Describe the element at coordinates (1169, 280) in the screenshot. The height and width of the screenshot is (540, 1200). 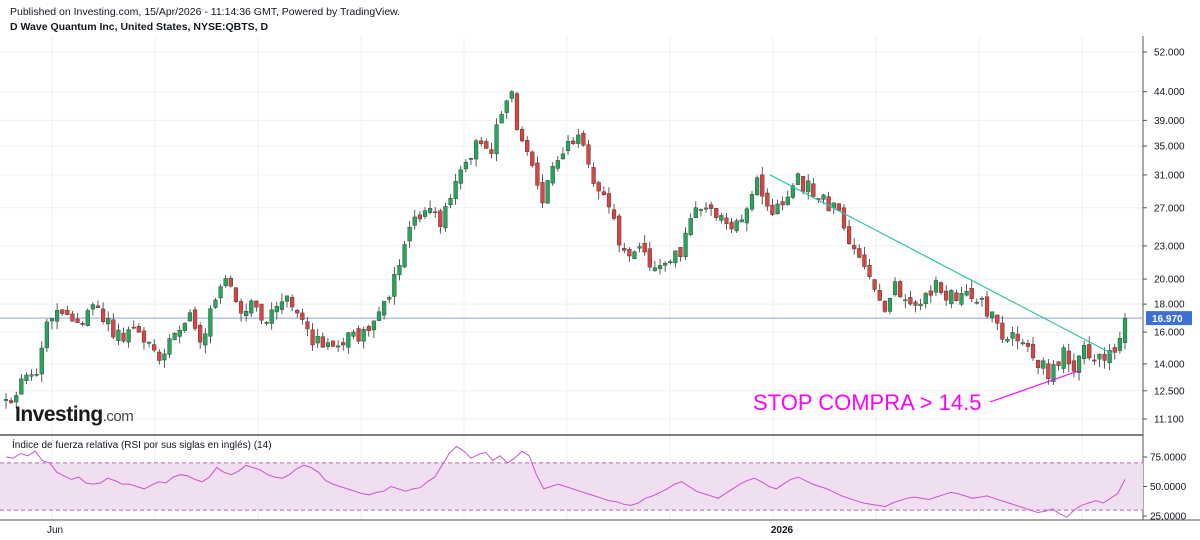
I see `price-tick-label: 20.000` at that location.